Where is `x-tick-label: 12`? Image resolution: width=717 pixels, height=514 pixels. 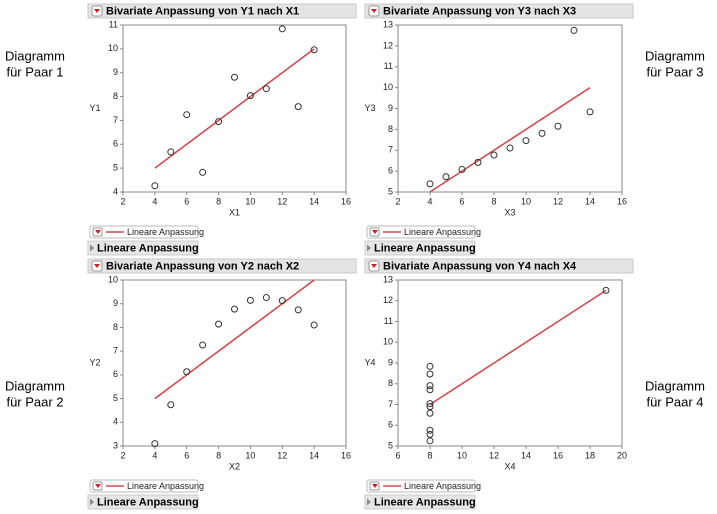 x-tick-label: 12 is located at coordinates (558, 201).